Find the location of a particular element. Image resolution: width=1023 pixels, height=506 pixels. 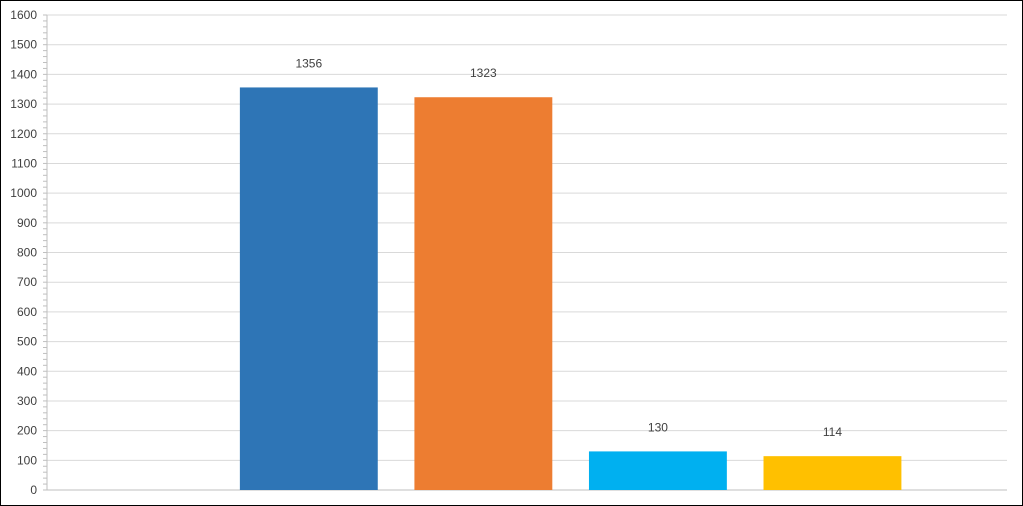

y-tick-label: 900 is located at coordinates (27, 223).